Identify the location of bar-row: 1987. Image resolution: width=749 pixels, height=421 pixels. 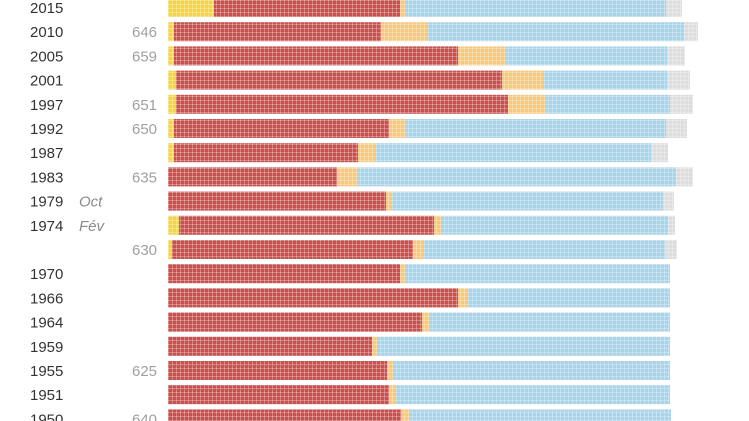
(349, 153).